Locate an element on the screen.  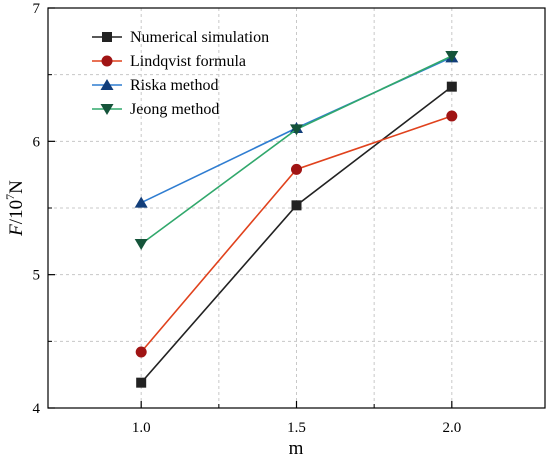
legend-item: Lindqvist formula is located at coordinates (169, 61).